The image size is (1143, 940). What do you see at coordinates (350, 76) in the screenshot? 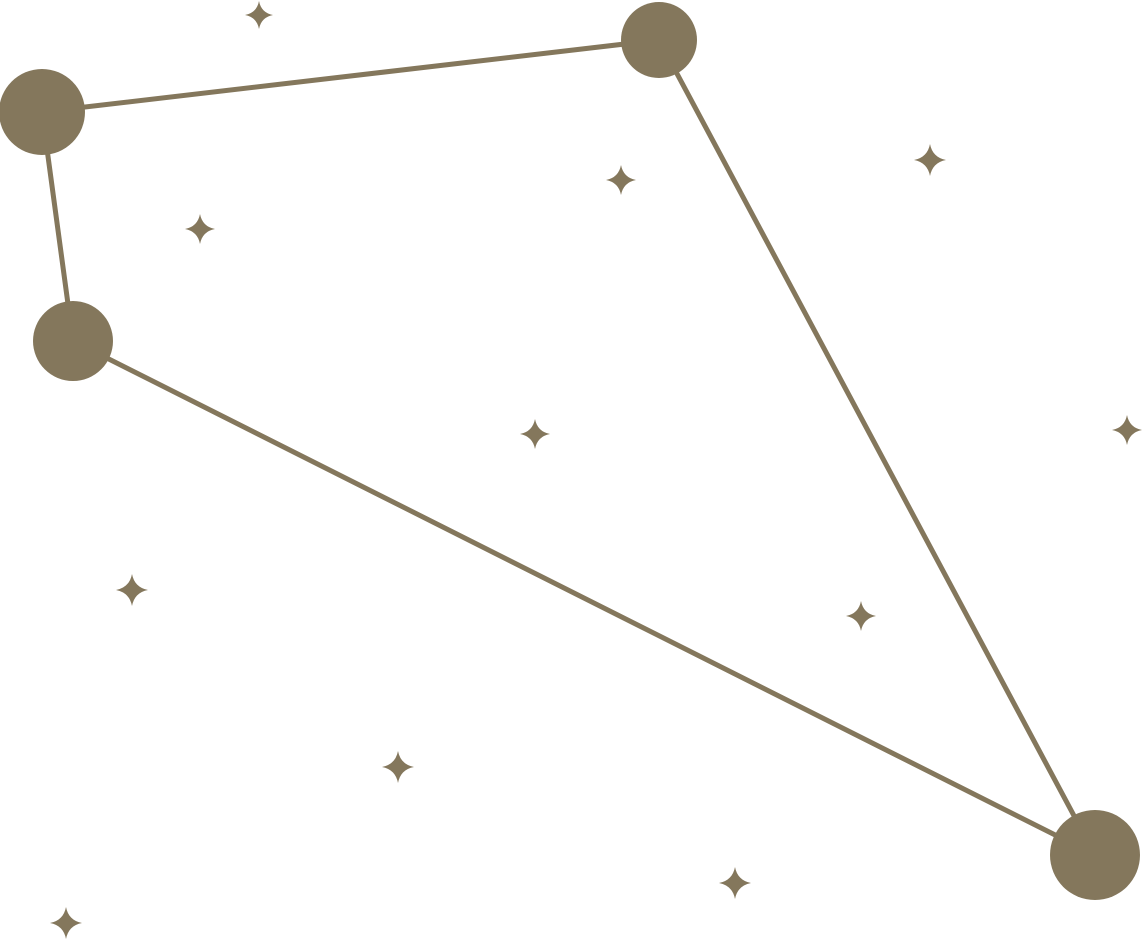
I see `constellation-line` at bounding box center [350, 76].